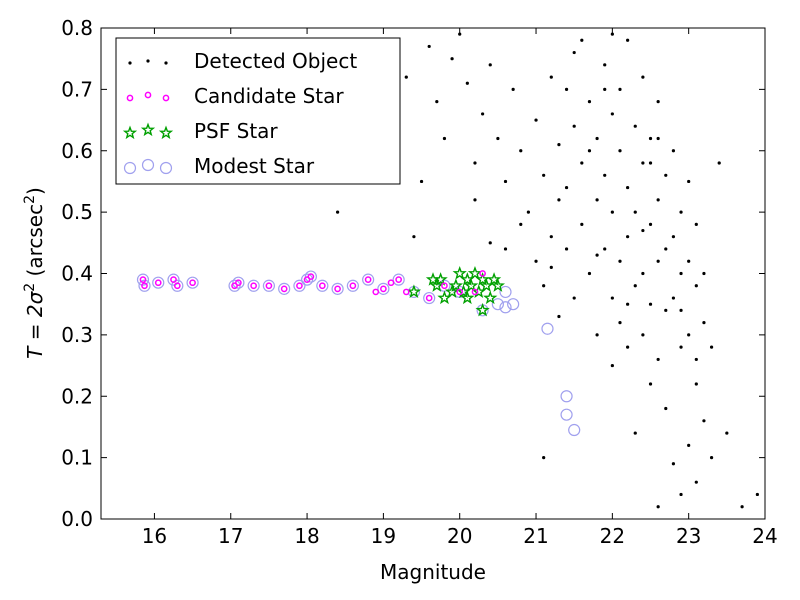 This screenshot has width=800, height=600. What do you see at coordinates (148, 131) in the screenshot?
I see `legend-marker-psf-star` at bounding box center [148, 131].